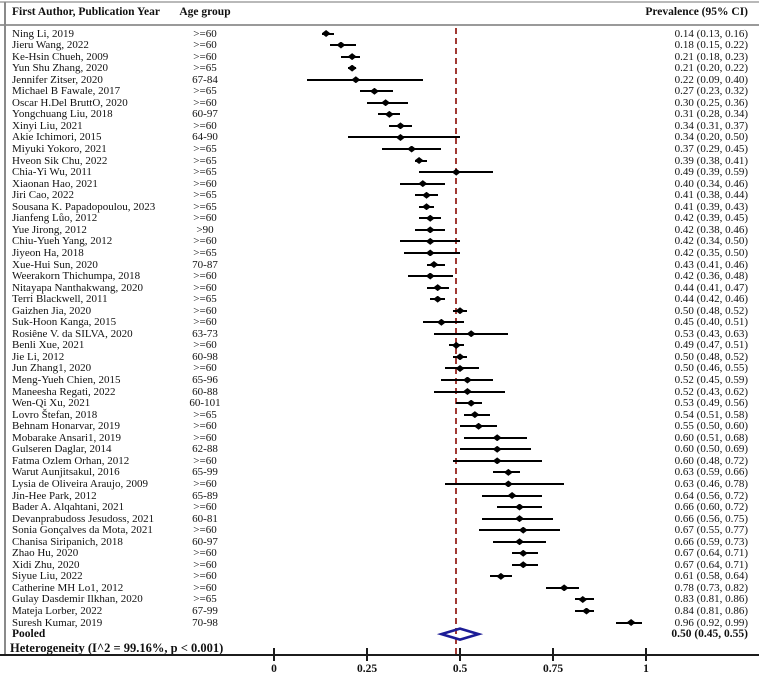  Describe the element at coordinates (84, 206) in the screenshot. I see `study-author-label: Sousana K. Papadopoulou, 2023` at that location.